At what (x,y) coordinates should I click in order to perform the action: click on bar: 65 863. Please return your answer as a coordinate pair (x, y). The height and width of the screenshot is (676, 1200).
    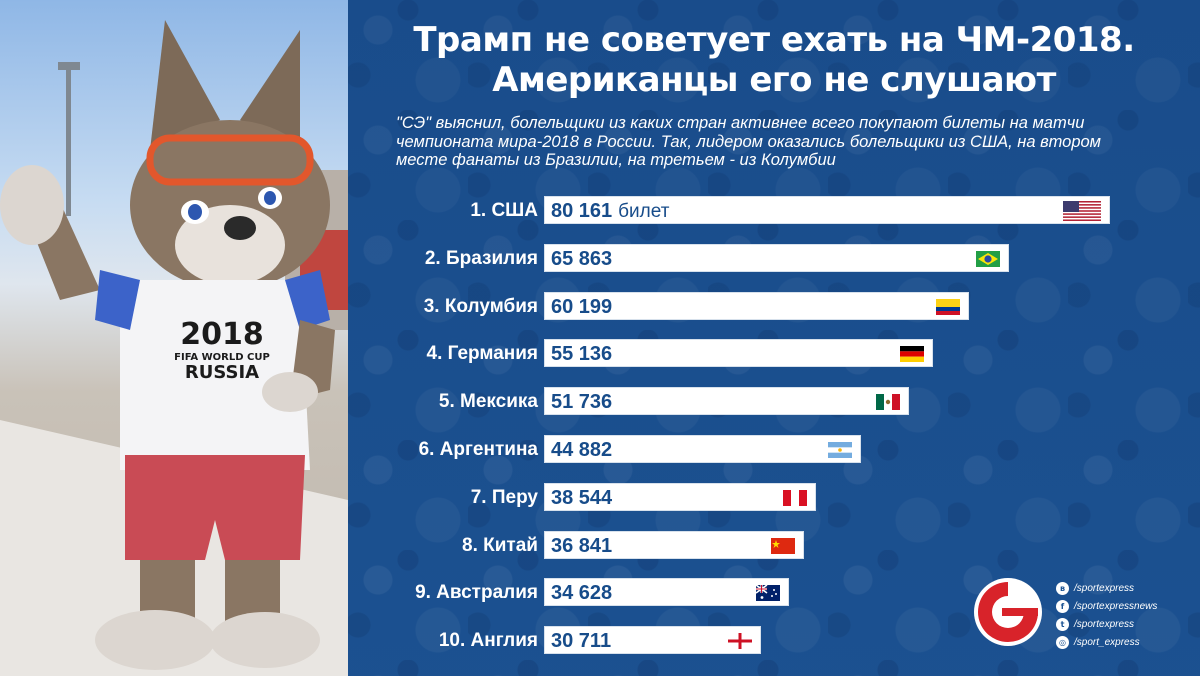
    Looking at the image, I should click on (776, 258).